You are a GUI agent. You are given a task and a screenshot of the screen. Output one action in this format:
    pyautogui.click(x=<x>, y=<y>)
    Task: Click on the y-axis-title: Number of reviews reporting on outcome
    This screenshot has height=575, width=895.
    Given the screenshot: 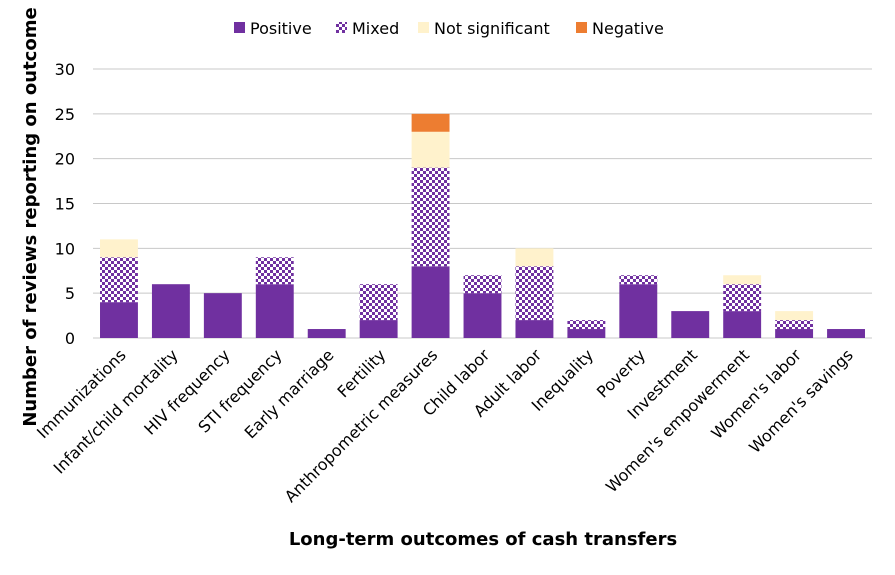 What is the action you would take?
    pyautogui.click(x=30, y=216)
    